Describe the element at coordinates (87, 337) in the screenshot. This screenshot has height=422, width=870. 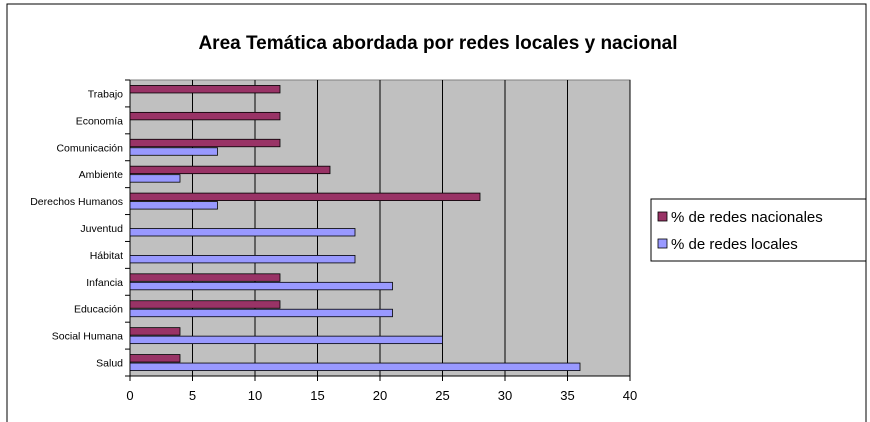
I see `y-category-label: Social Humana` at that location.